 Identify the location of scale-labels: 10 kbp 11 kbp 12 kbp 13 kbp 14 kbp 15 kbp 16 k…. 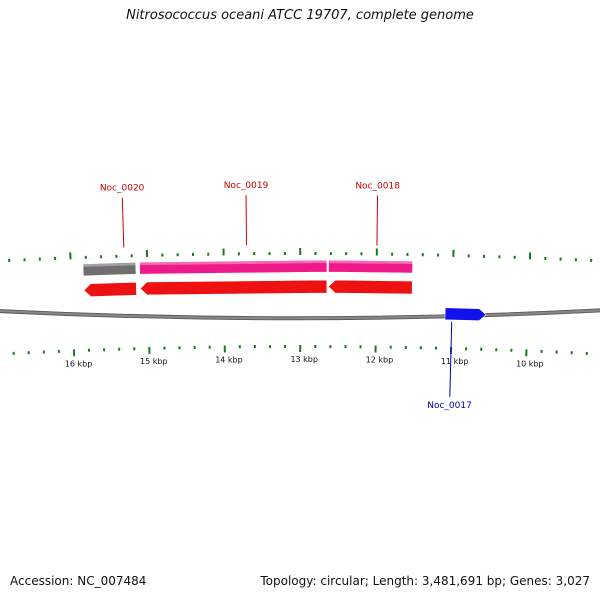
(304, 361).